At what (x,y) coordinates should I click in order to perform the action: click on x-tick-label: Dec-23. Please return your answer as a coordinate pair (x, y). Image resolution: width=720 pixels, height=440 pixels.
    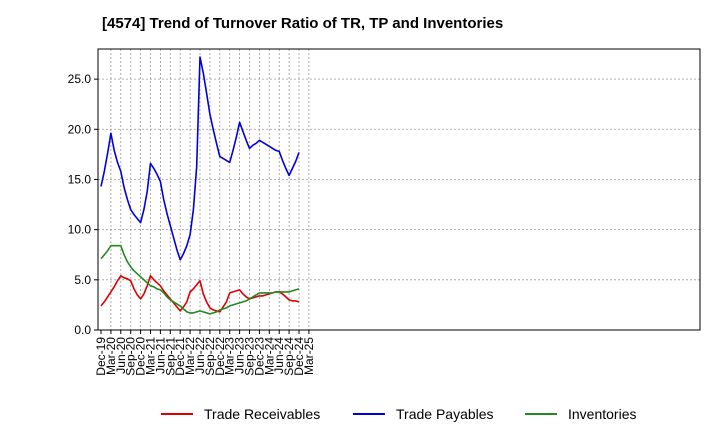
    Looking at the image, I should click on (259, 356).